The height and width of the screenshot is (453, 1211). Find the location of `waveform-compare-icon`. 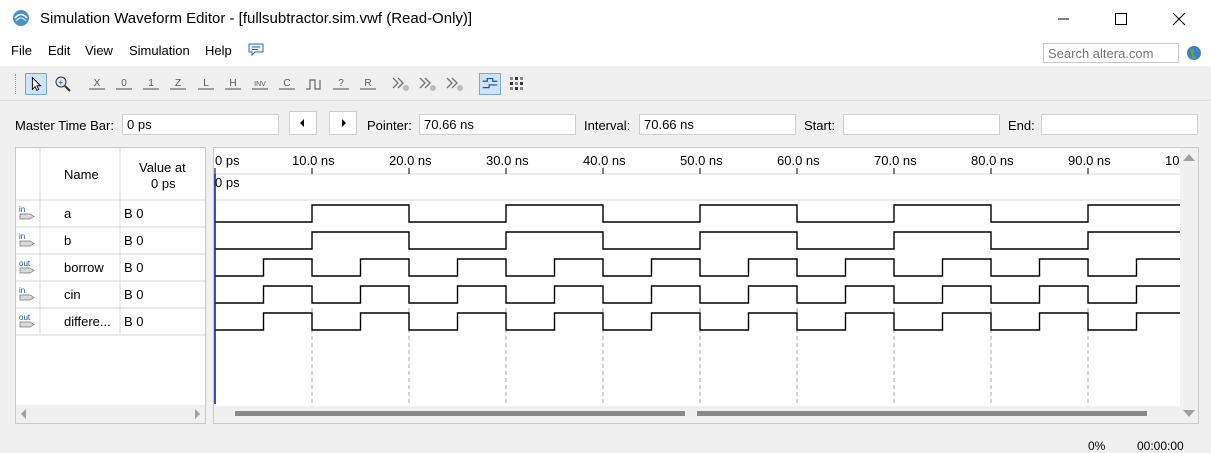

waveform-compare-icon is located at coordinates (490, 84).